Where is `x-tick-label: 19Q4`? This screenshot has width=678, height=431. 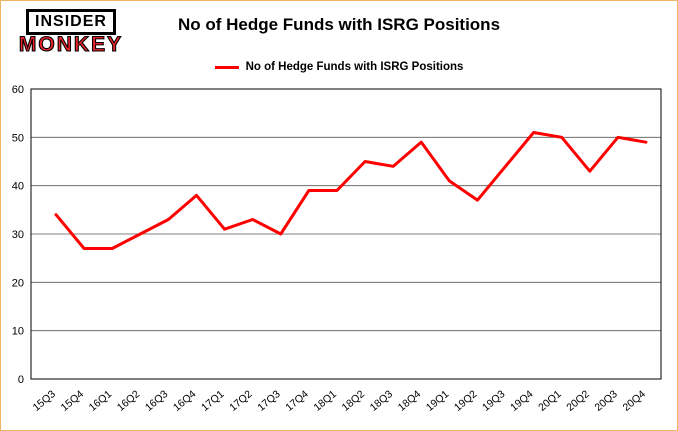 x-tick-label: 19Q4 is located at coordinates (522, 401).